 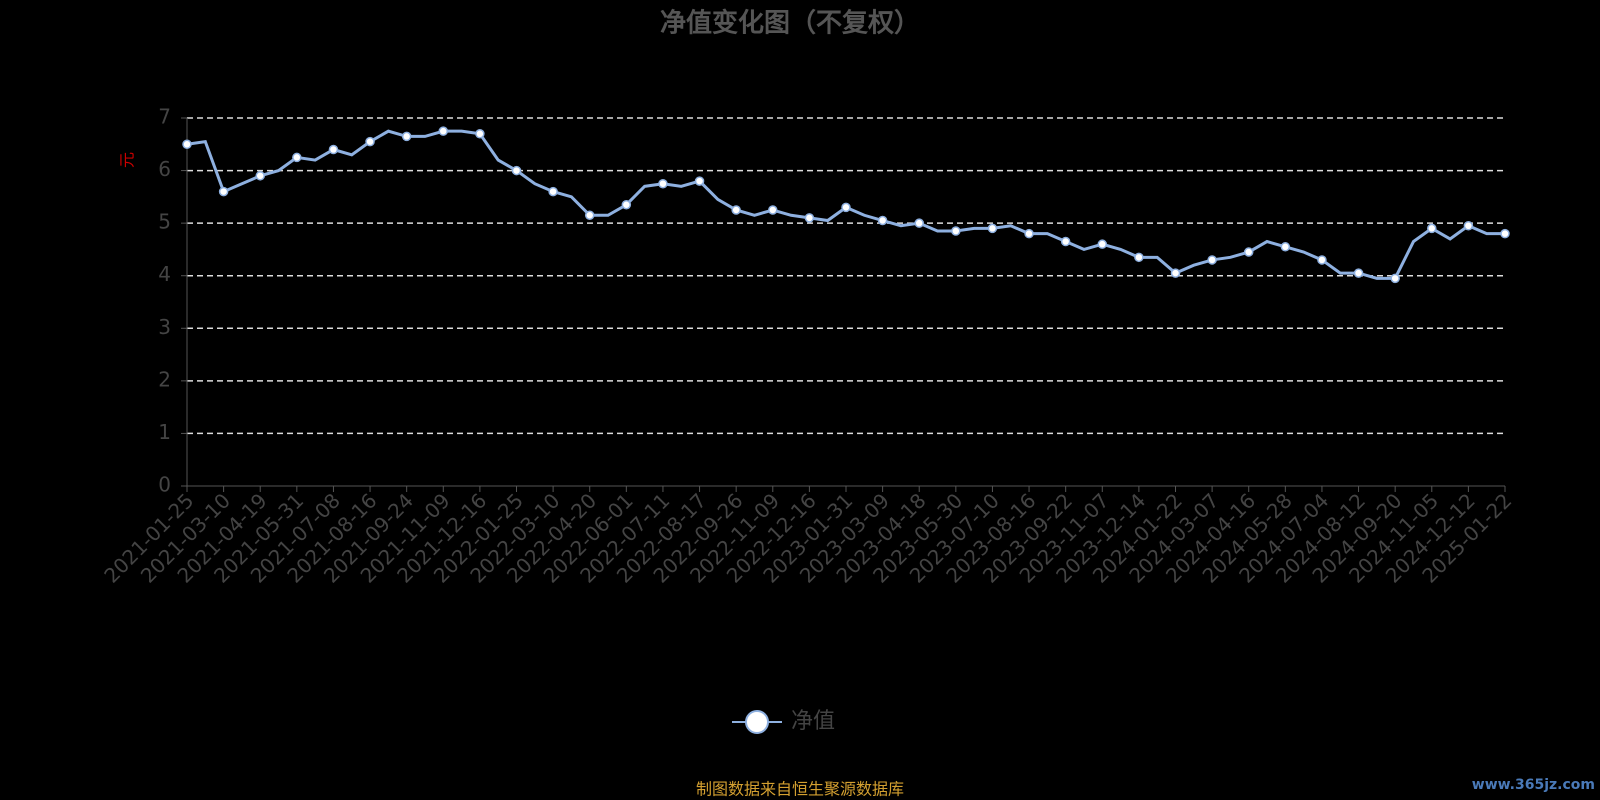 I want to click on y-tick-label: 3, so click(x=164, y=327).